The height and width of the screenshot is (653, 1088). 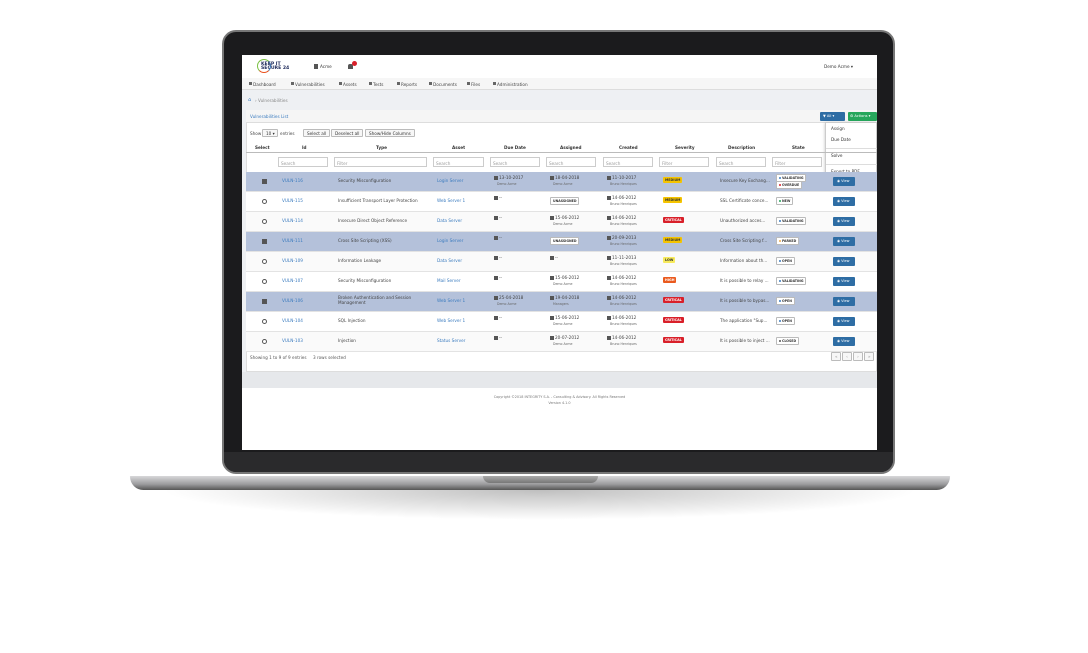 I want to click on due-date: 13-10-2017, so click(x=511, y=177).